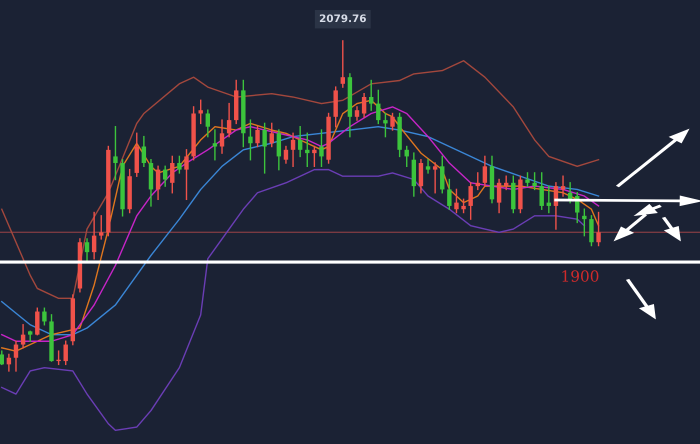 This screenshot has height=444, width=700. Describe the element at coordinates (343, 18) in the screenshot. I see `annotation: 2079.76` at that location.